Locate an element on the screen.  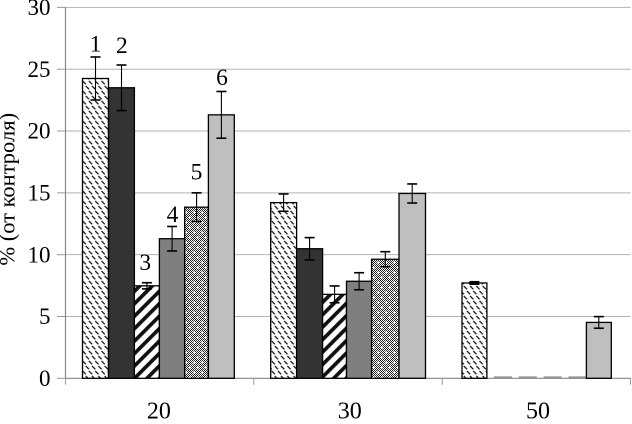
svg-text: 4 is located at coordinates (173, 215).